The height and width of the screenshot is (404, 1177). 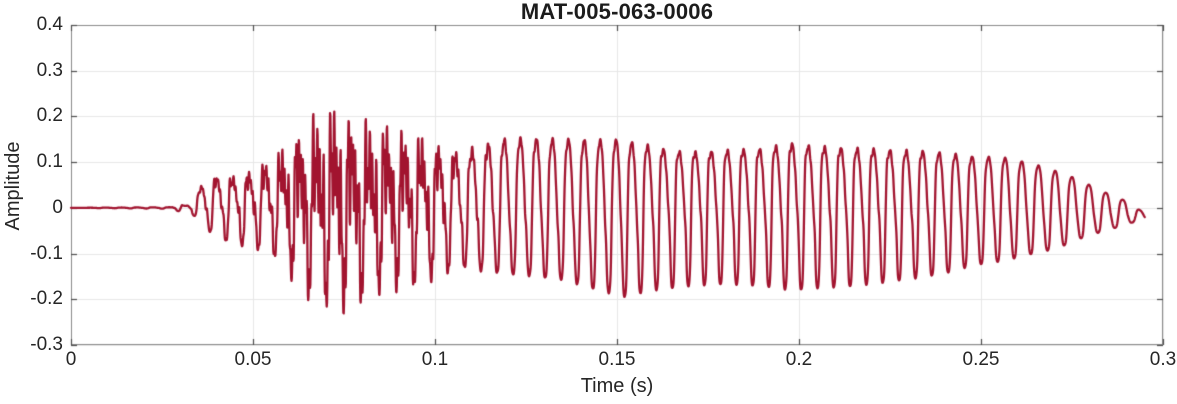 I want to click on x-tick-label: 0.2, so click(x=799, y=359).